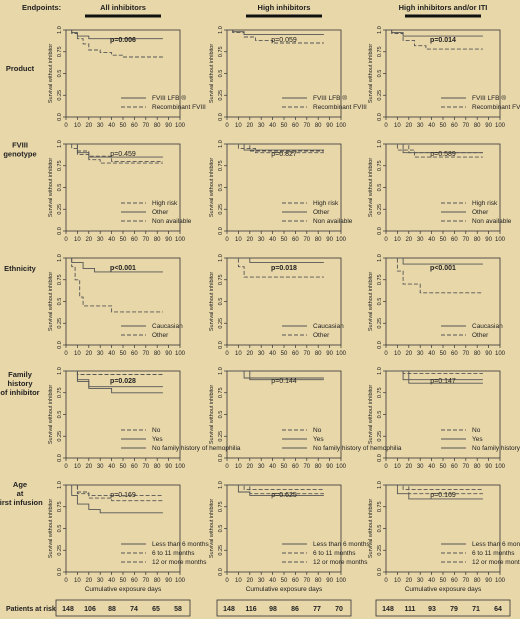 The height and width of the screenshot is (619, 520). What do you see at coordinates (330, 98) in the screenshot?
I see `legend-label-fviii-lfb: FVIII LFB ®` at bounding box center [330, 98].